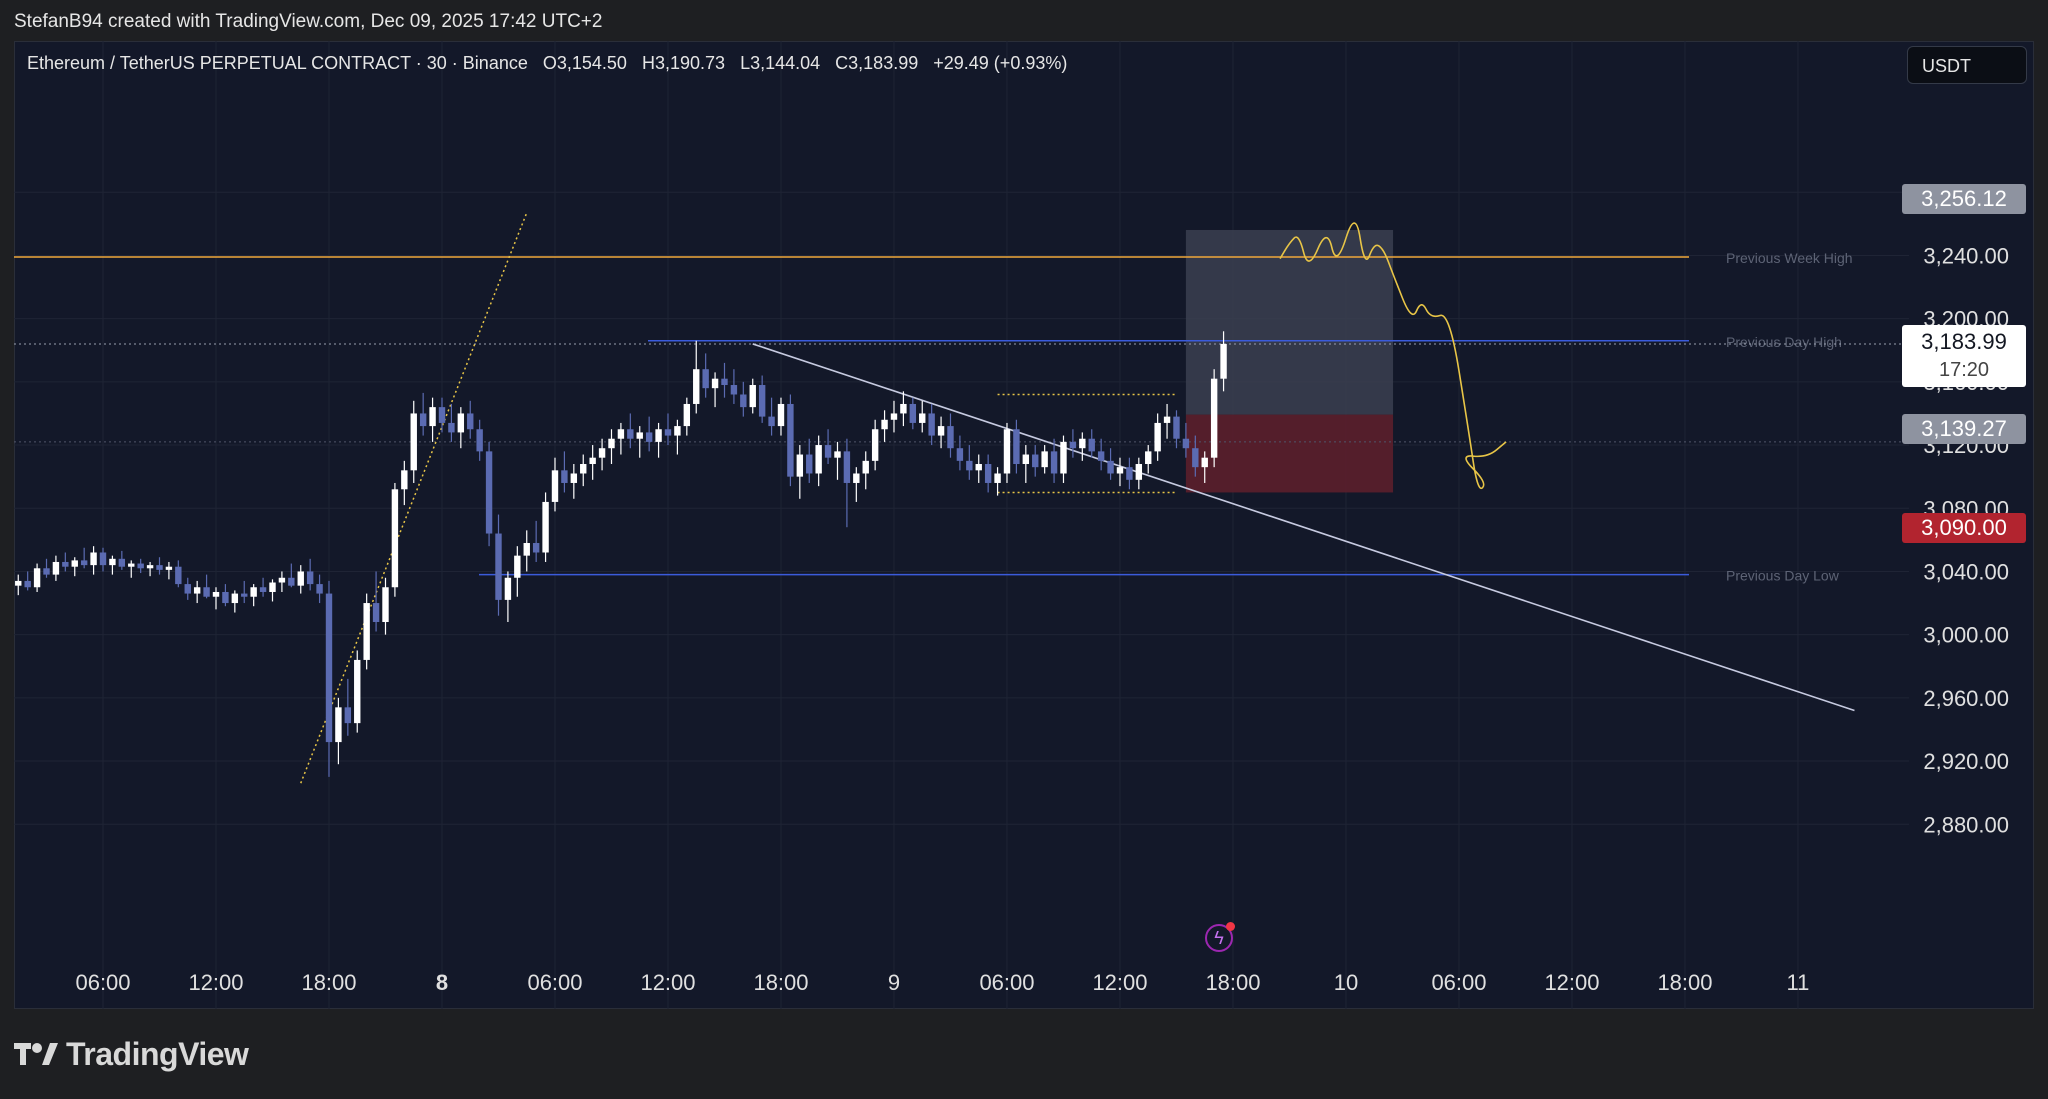  I want to click on tradingview-logo-icon, so click(36, 1054).